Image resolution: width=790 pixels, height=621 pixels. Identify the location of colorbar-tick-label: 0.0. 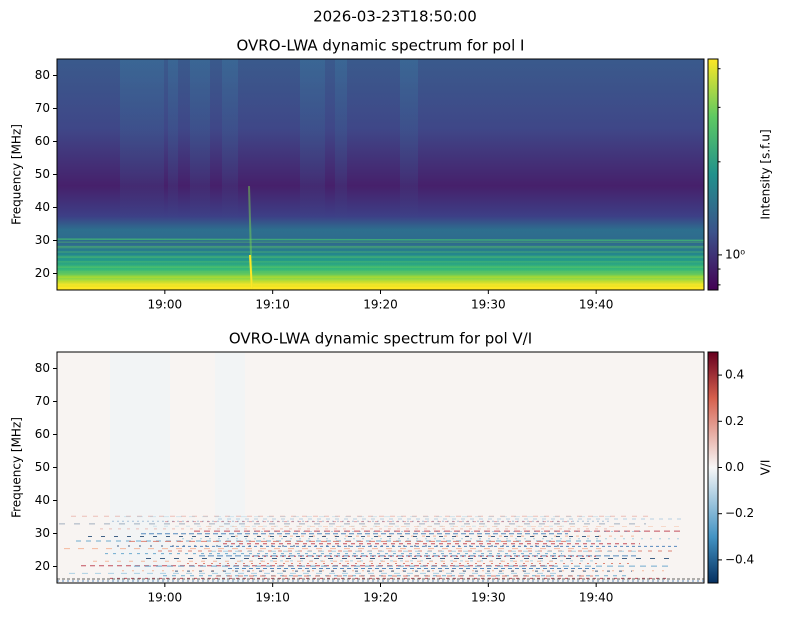
(734, 467).